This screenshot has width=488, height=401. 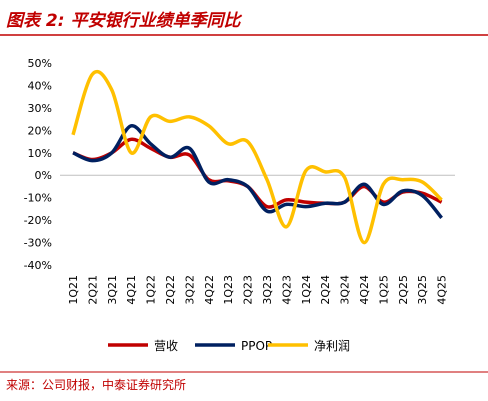 I want to click on y-tick-label: 40%, so click(x=40, y=85).